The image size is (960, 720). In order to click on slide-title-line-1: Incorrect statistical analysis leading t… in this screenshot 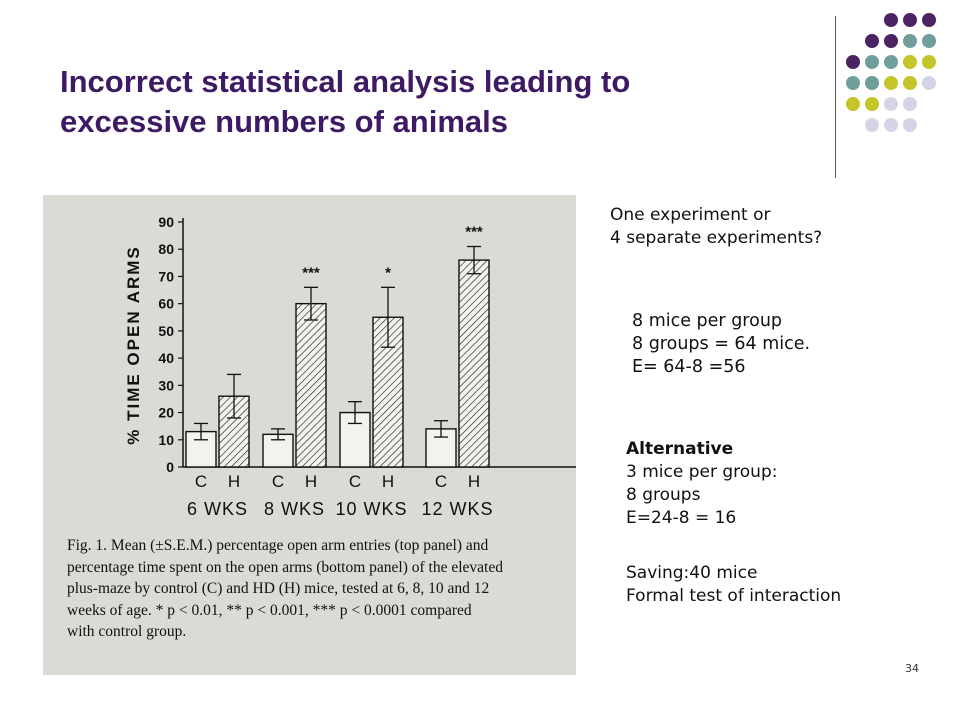, I will do `click(345, 81)`.